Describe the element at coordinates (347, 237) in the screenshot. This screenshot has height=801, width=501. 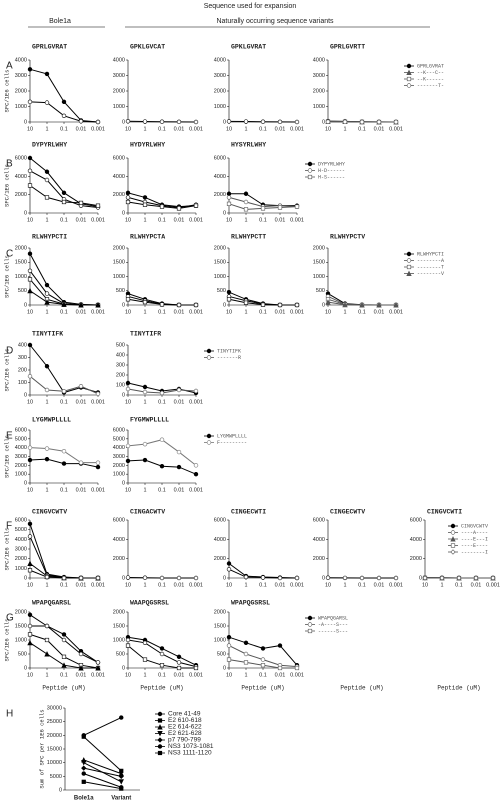
I see `chart-title: RLWHYPCTV` at that location.